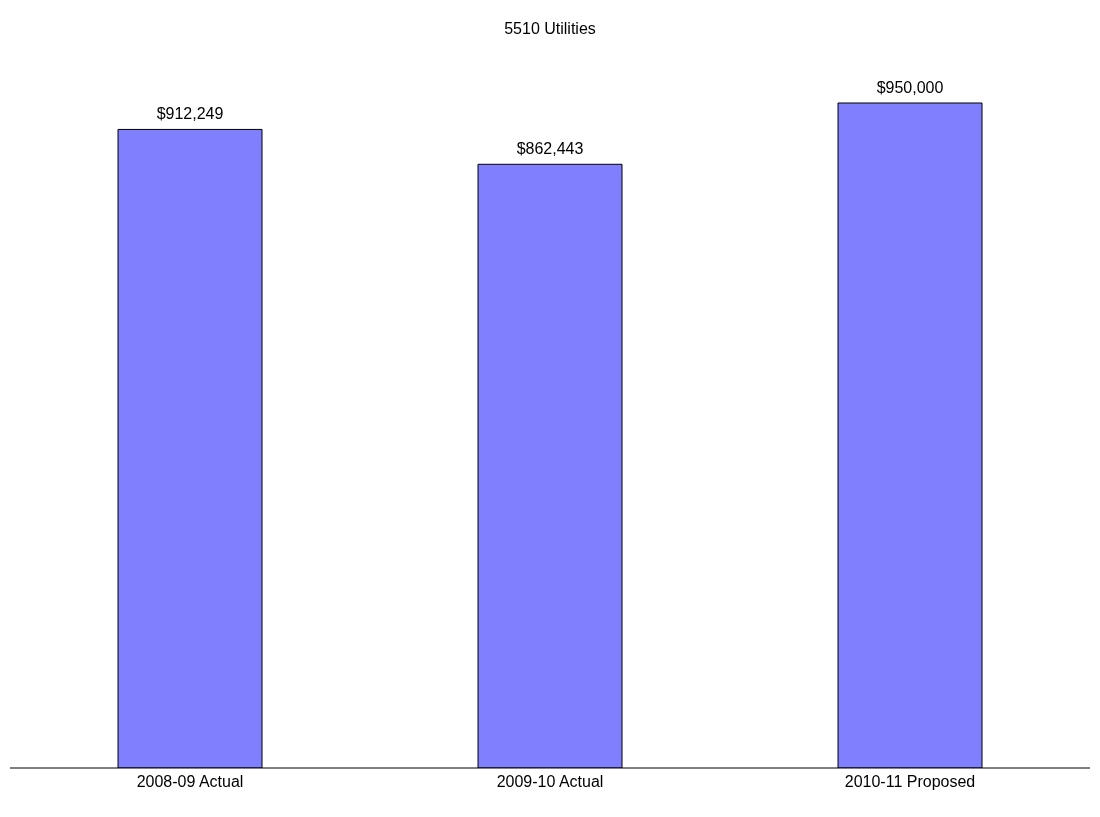  I want to click on chart-title: 5510 Utilities, so click(550, 29).